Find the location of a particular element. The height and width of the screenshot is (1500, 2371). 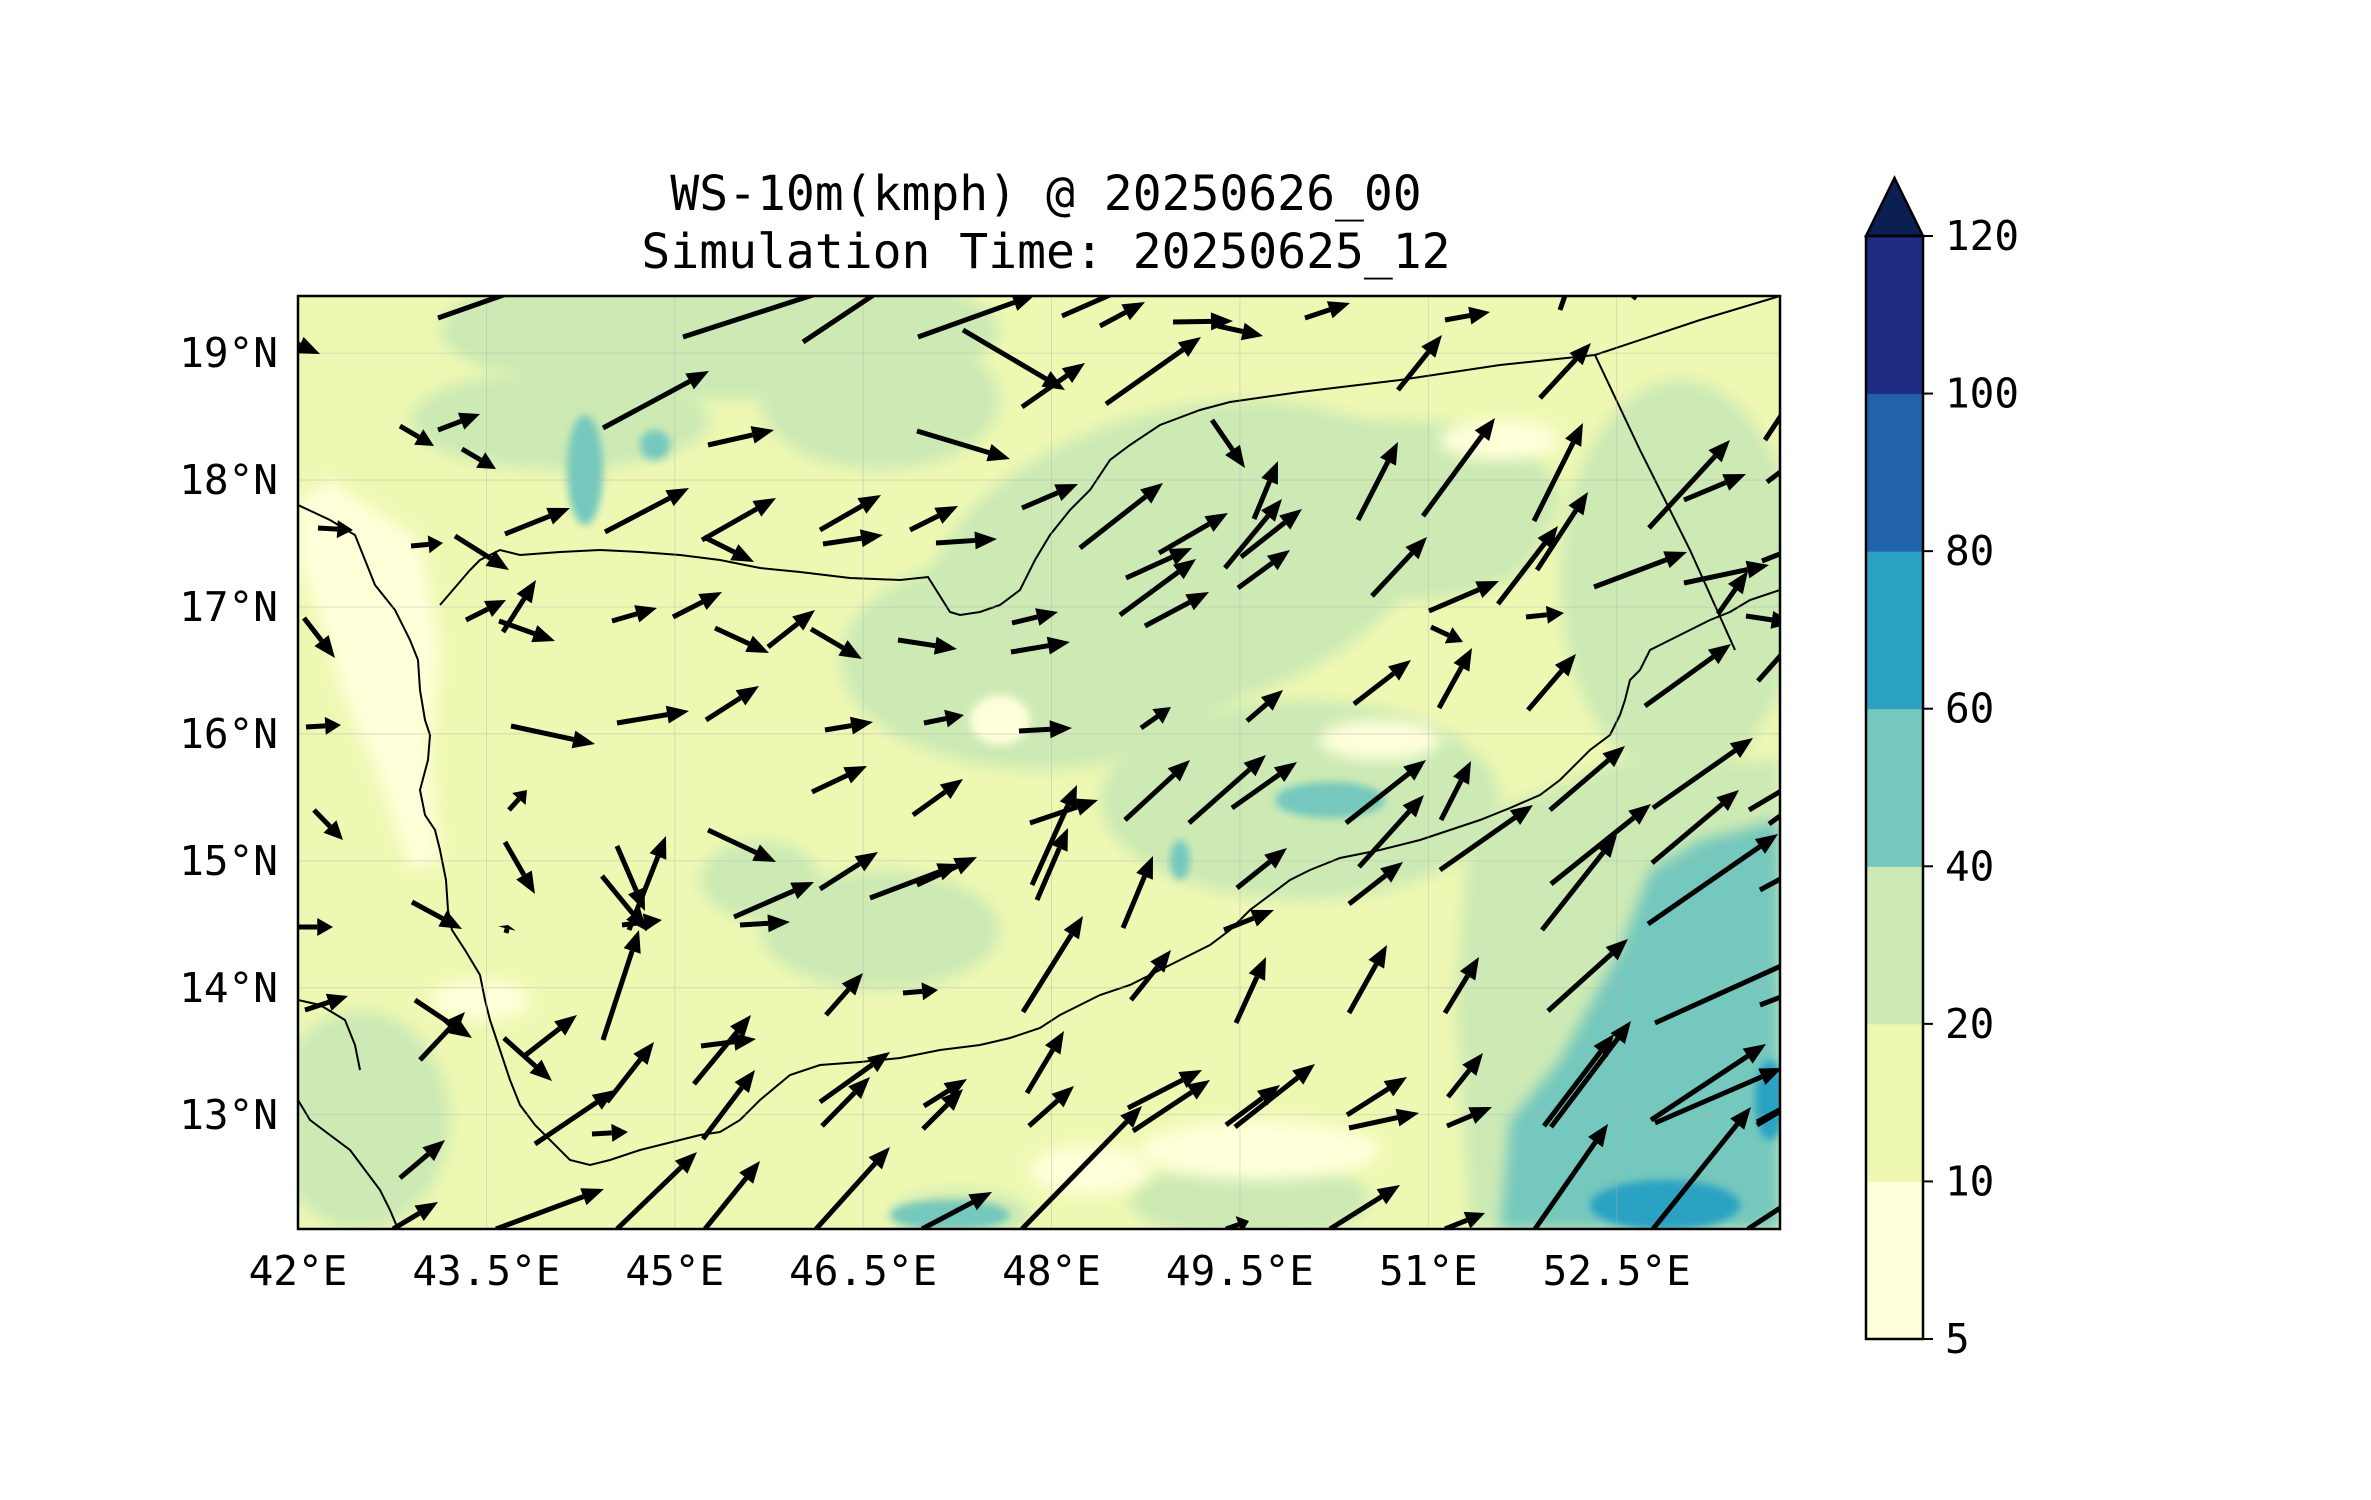

lon-tick-label: 49.5°E is located at coordinates (1240, 1271).